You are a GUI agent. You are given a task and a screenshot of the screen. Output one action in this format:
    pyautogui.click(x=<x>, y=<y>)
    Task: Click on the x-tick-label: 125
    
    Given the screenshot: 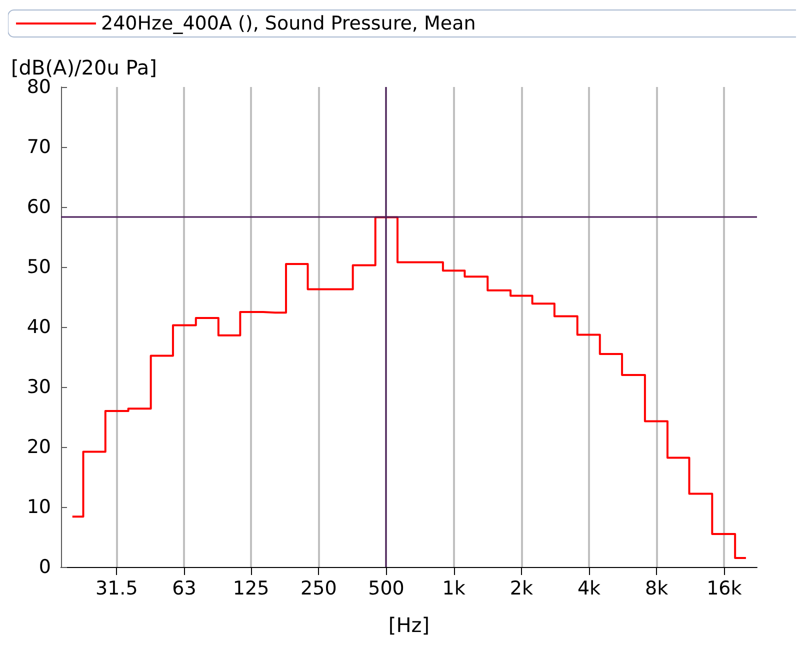 What is the action you would take?
    pyautogui.click(x=251, y=589)
    